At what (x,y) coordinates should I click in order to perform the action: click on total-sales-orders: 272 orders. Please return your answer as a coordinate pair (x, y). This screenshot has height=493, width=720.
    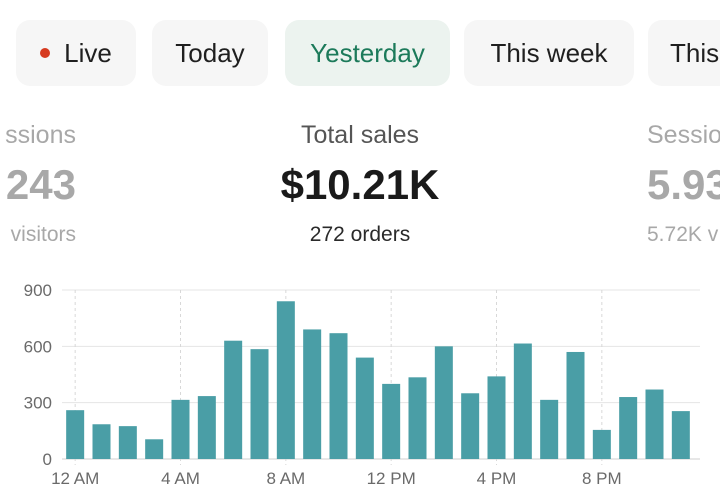
    Looking at the image, I should click on (360, 234).